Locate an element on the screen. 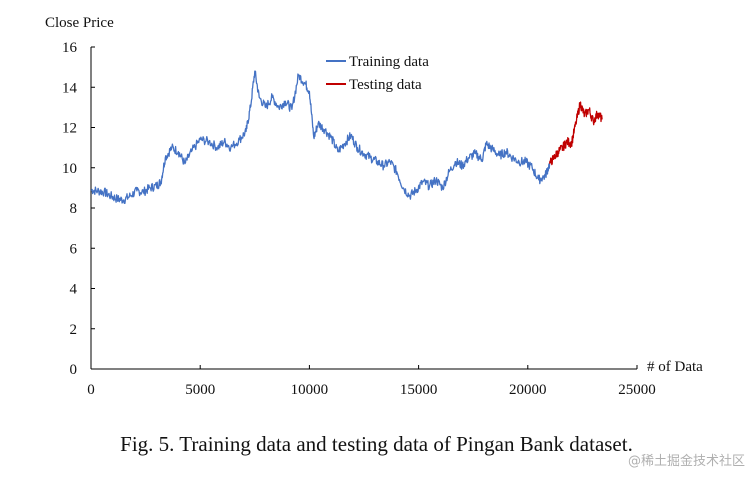  y-tick-label: 4 is located at coordinates (74, 290).